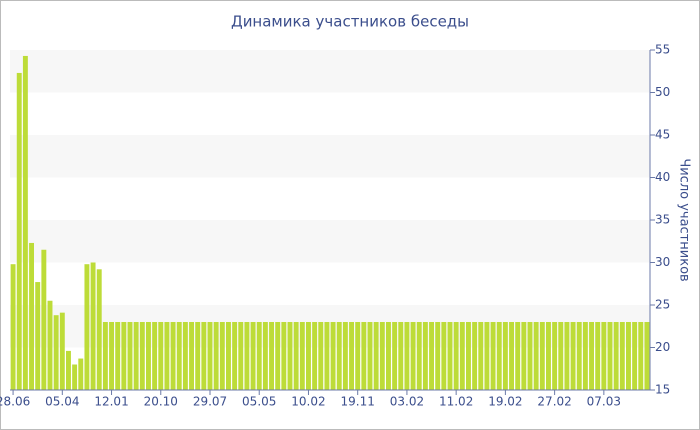 The image size is (700, 430). I want to click on x-tick-label: 10.02, so click(308, 402).